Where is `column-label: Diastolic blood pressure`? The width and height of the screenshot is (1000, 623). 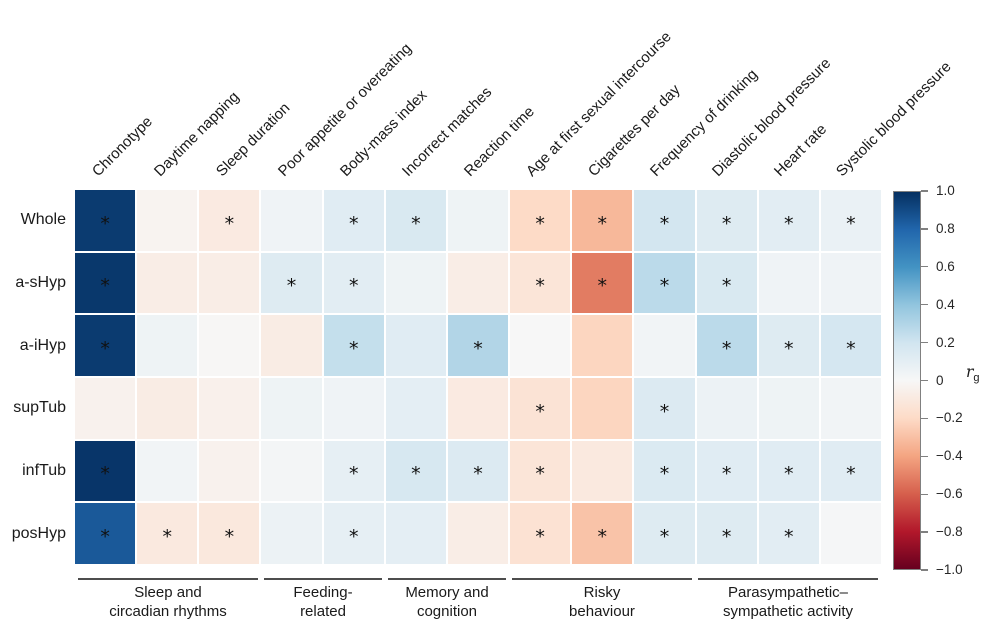 column-label: Diastolic blood pressure is located at coordinates (771, 117).